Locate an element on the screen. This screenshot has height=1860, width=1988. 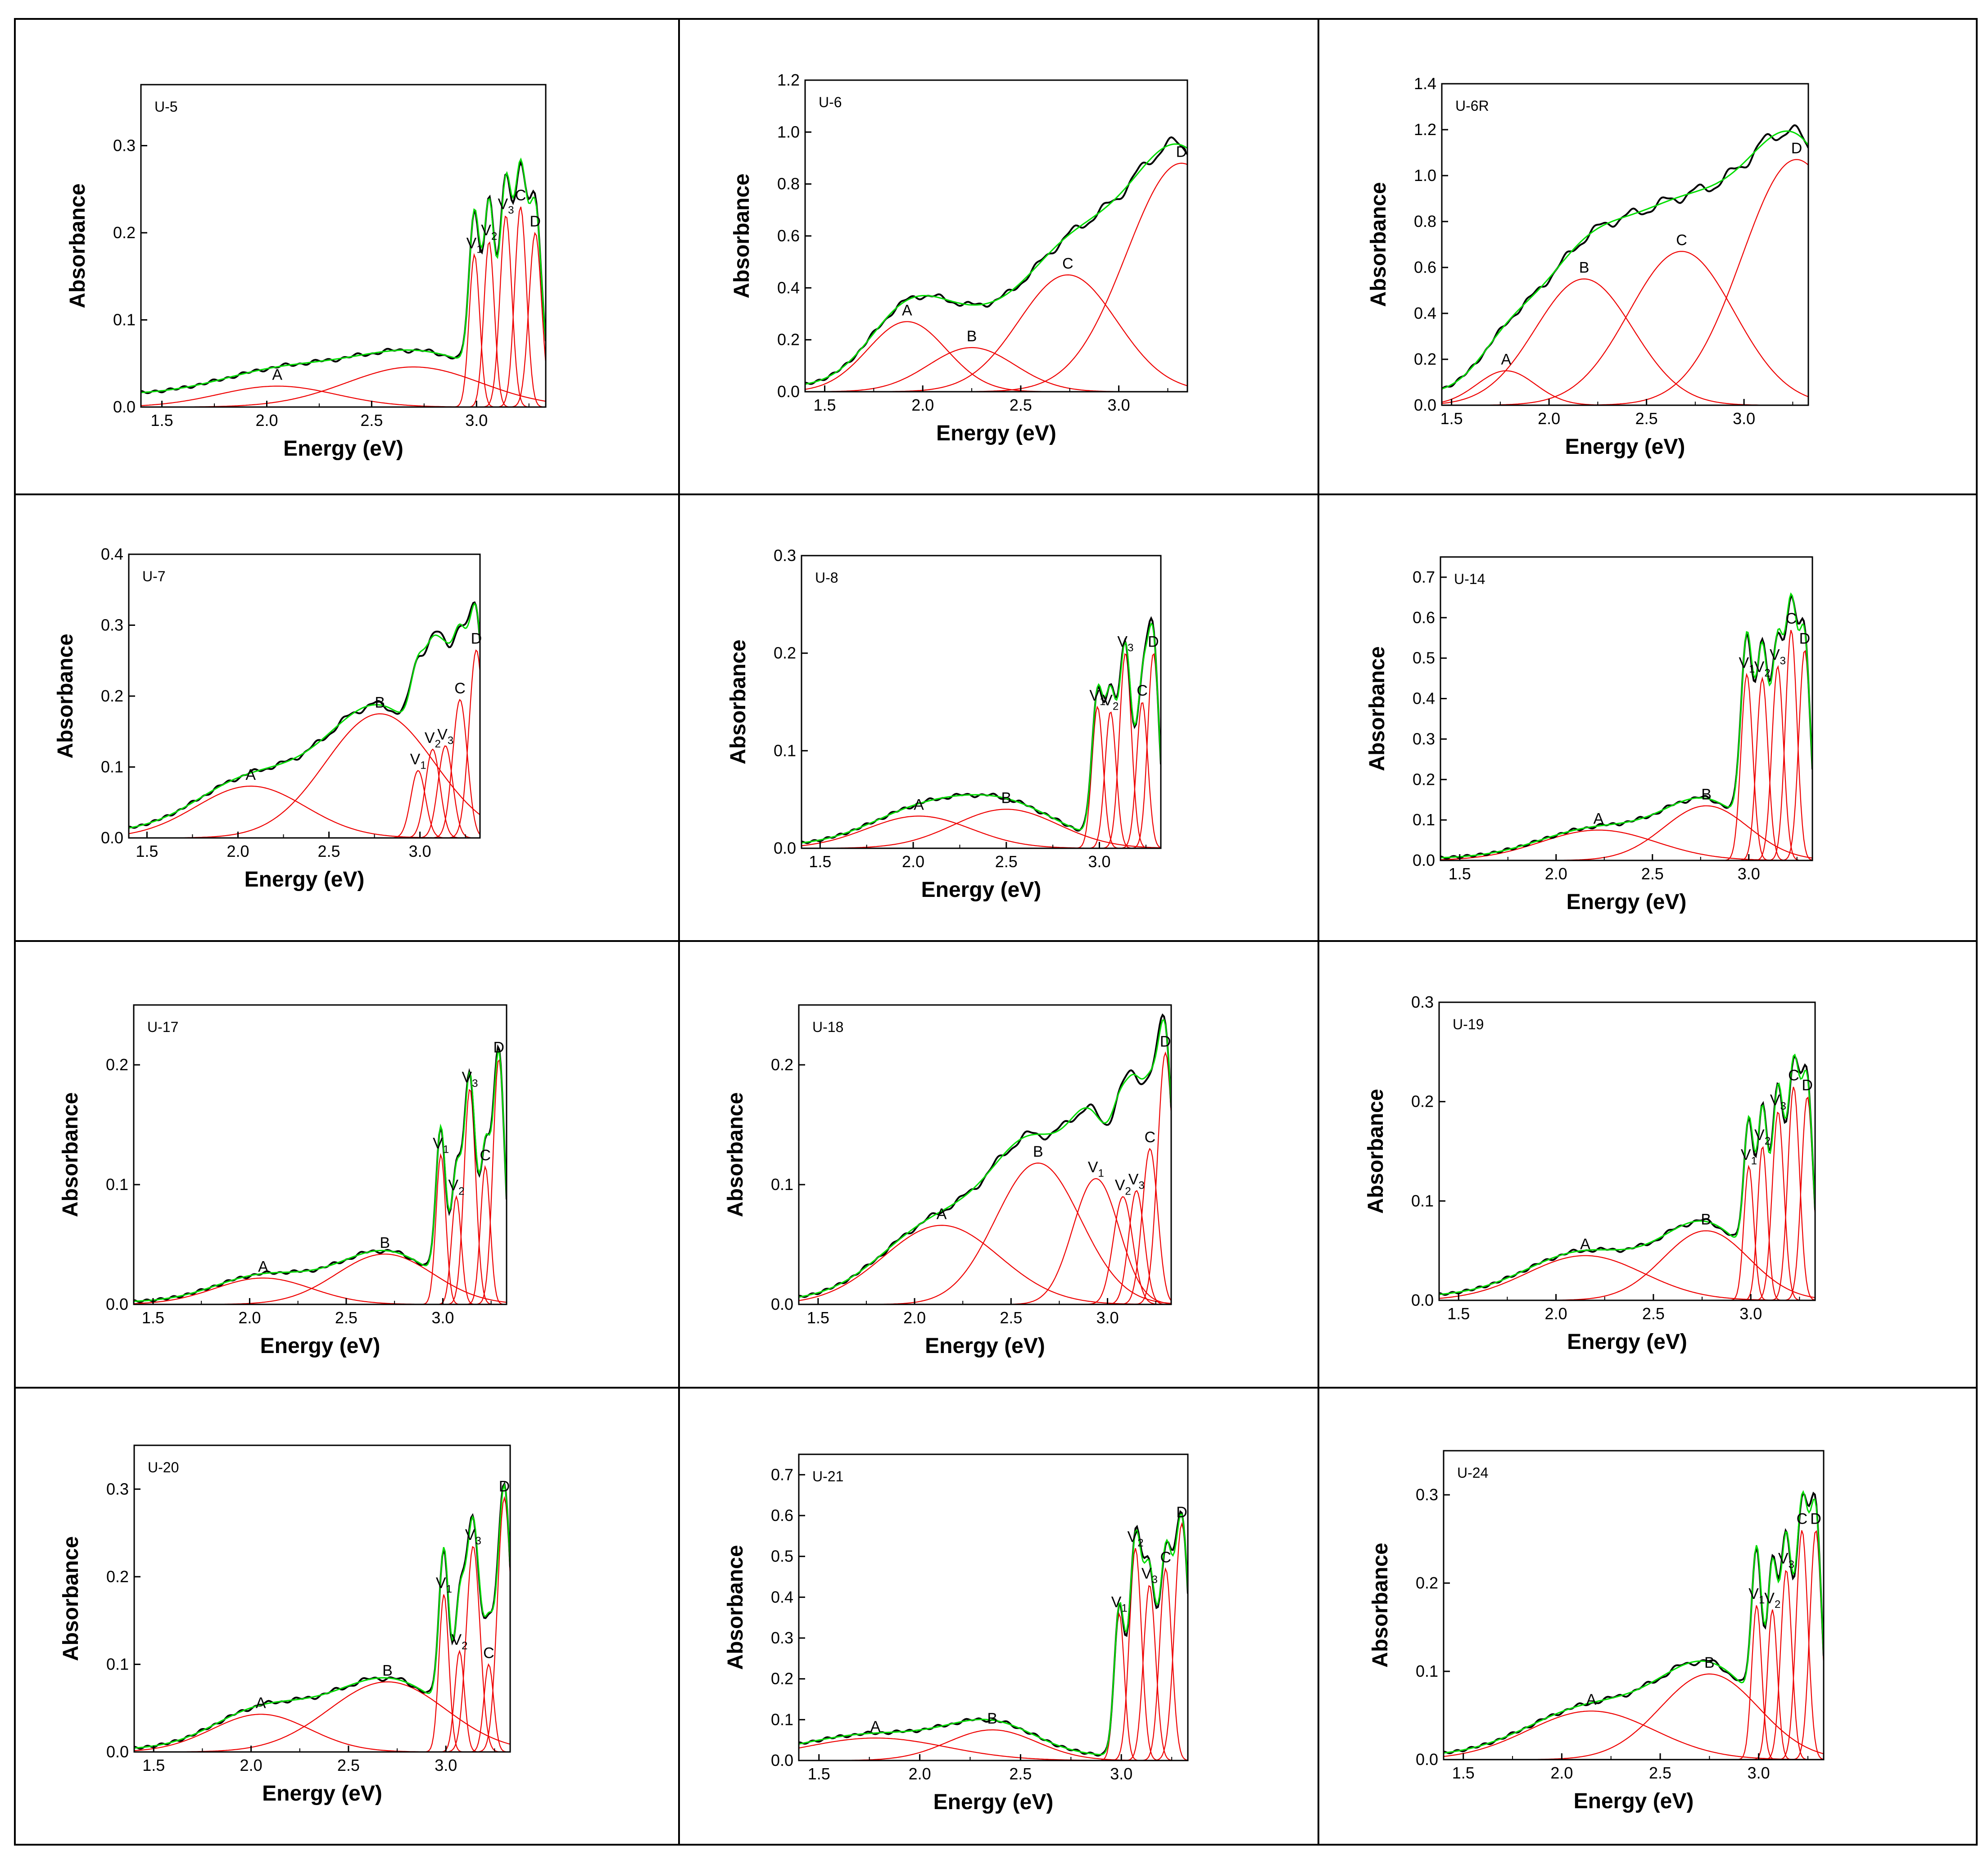
y-tick-label: 0.8 is located at coordinates (789, 184).